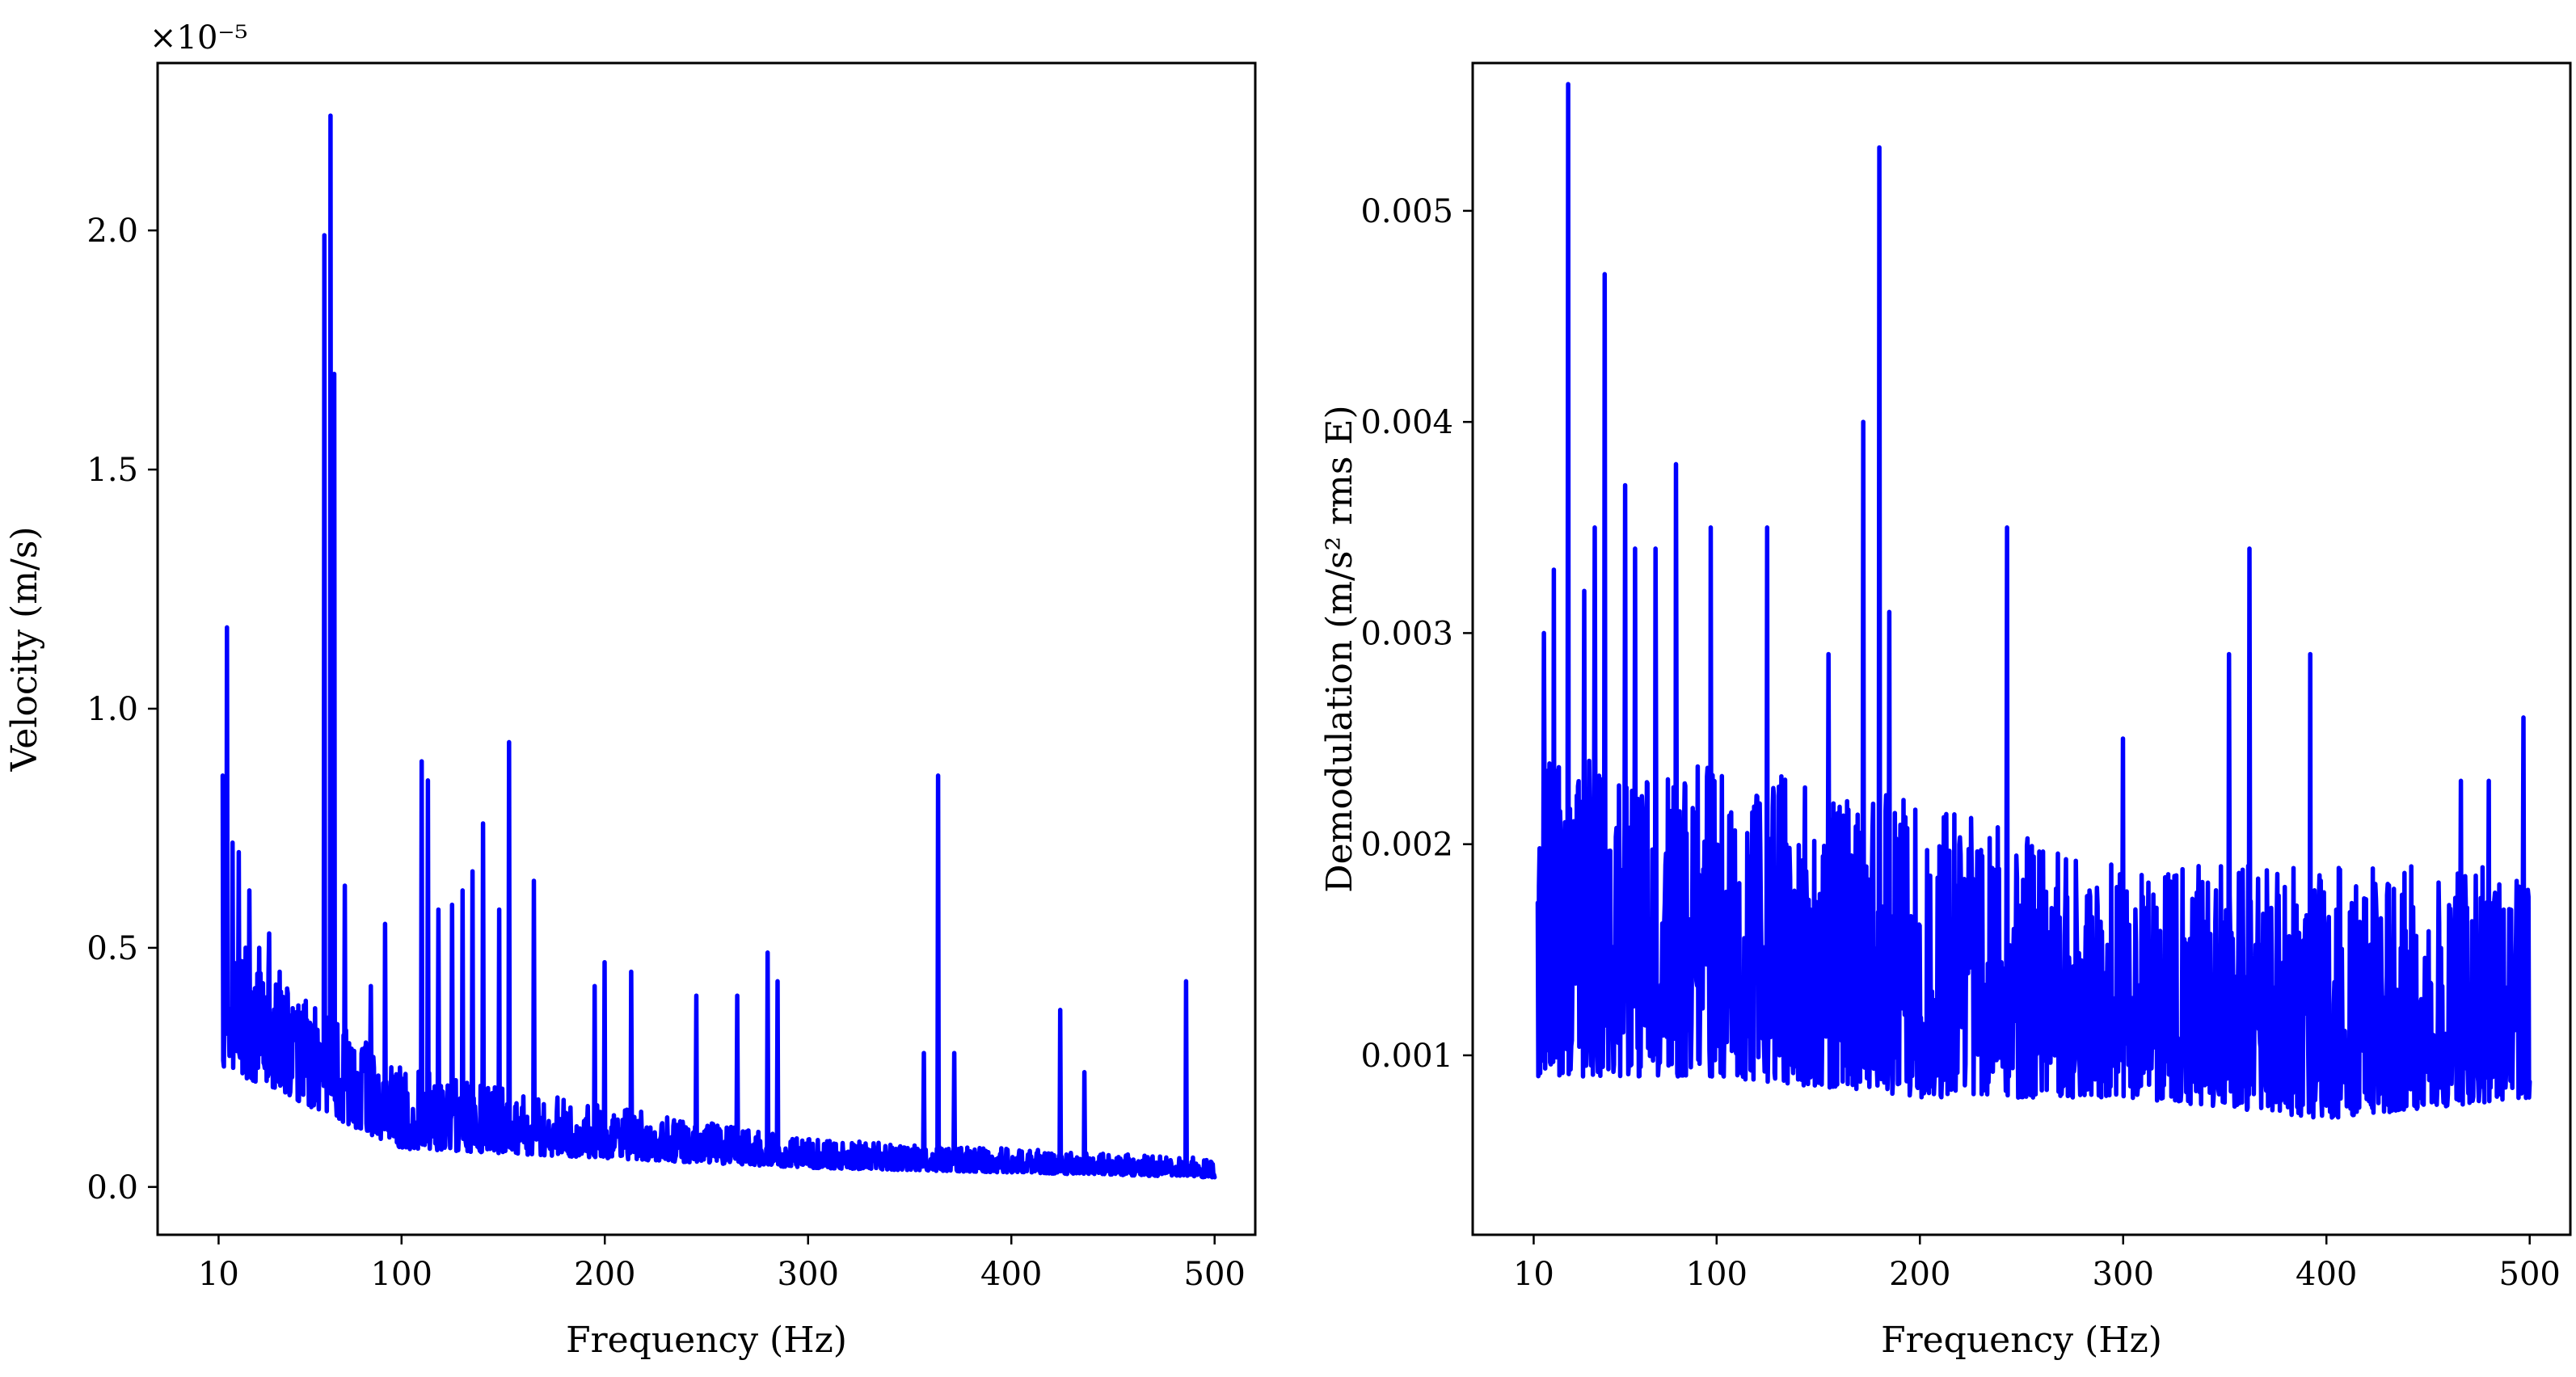 The width and height of the screenshot is (2576, 1377). What do you see at coordinates (112, 948) in the screenshot?
I see `y-tick-label: 0.5` at bounding box center [112, 948].